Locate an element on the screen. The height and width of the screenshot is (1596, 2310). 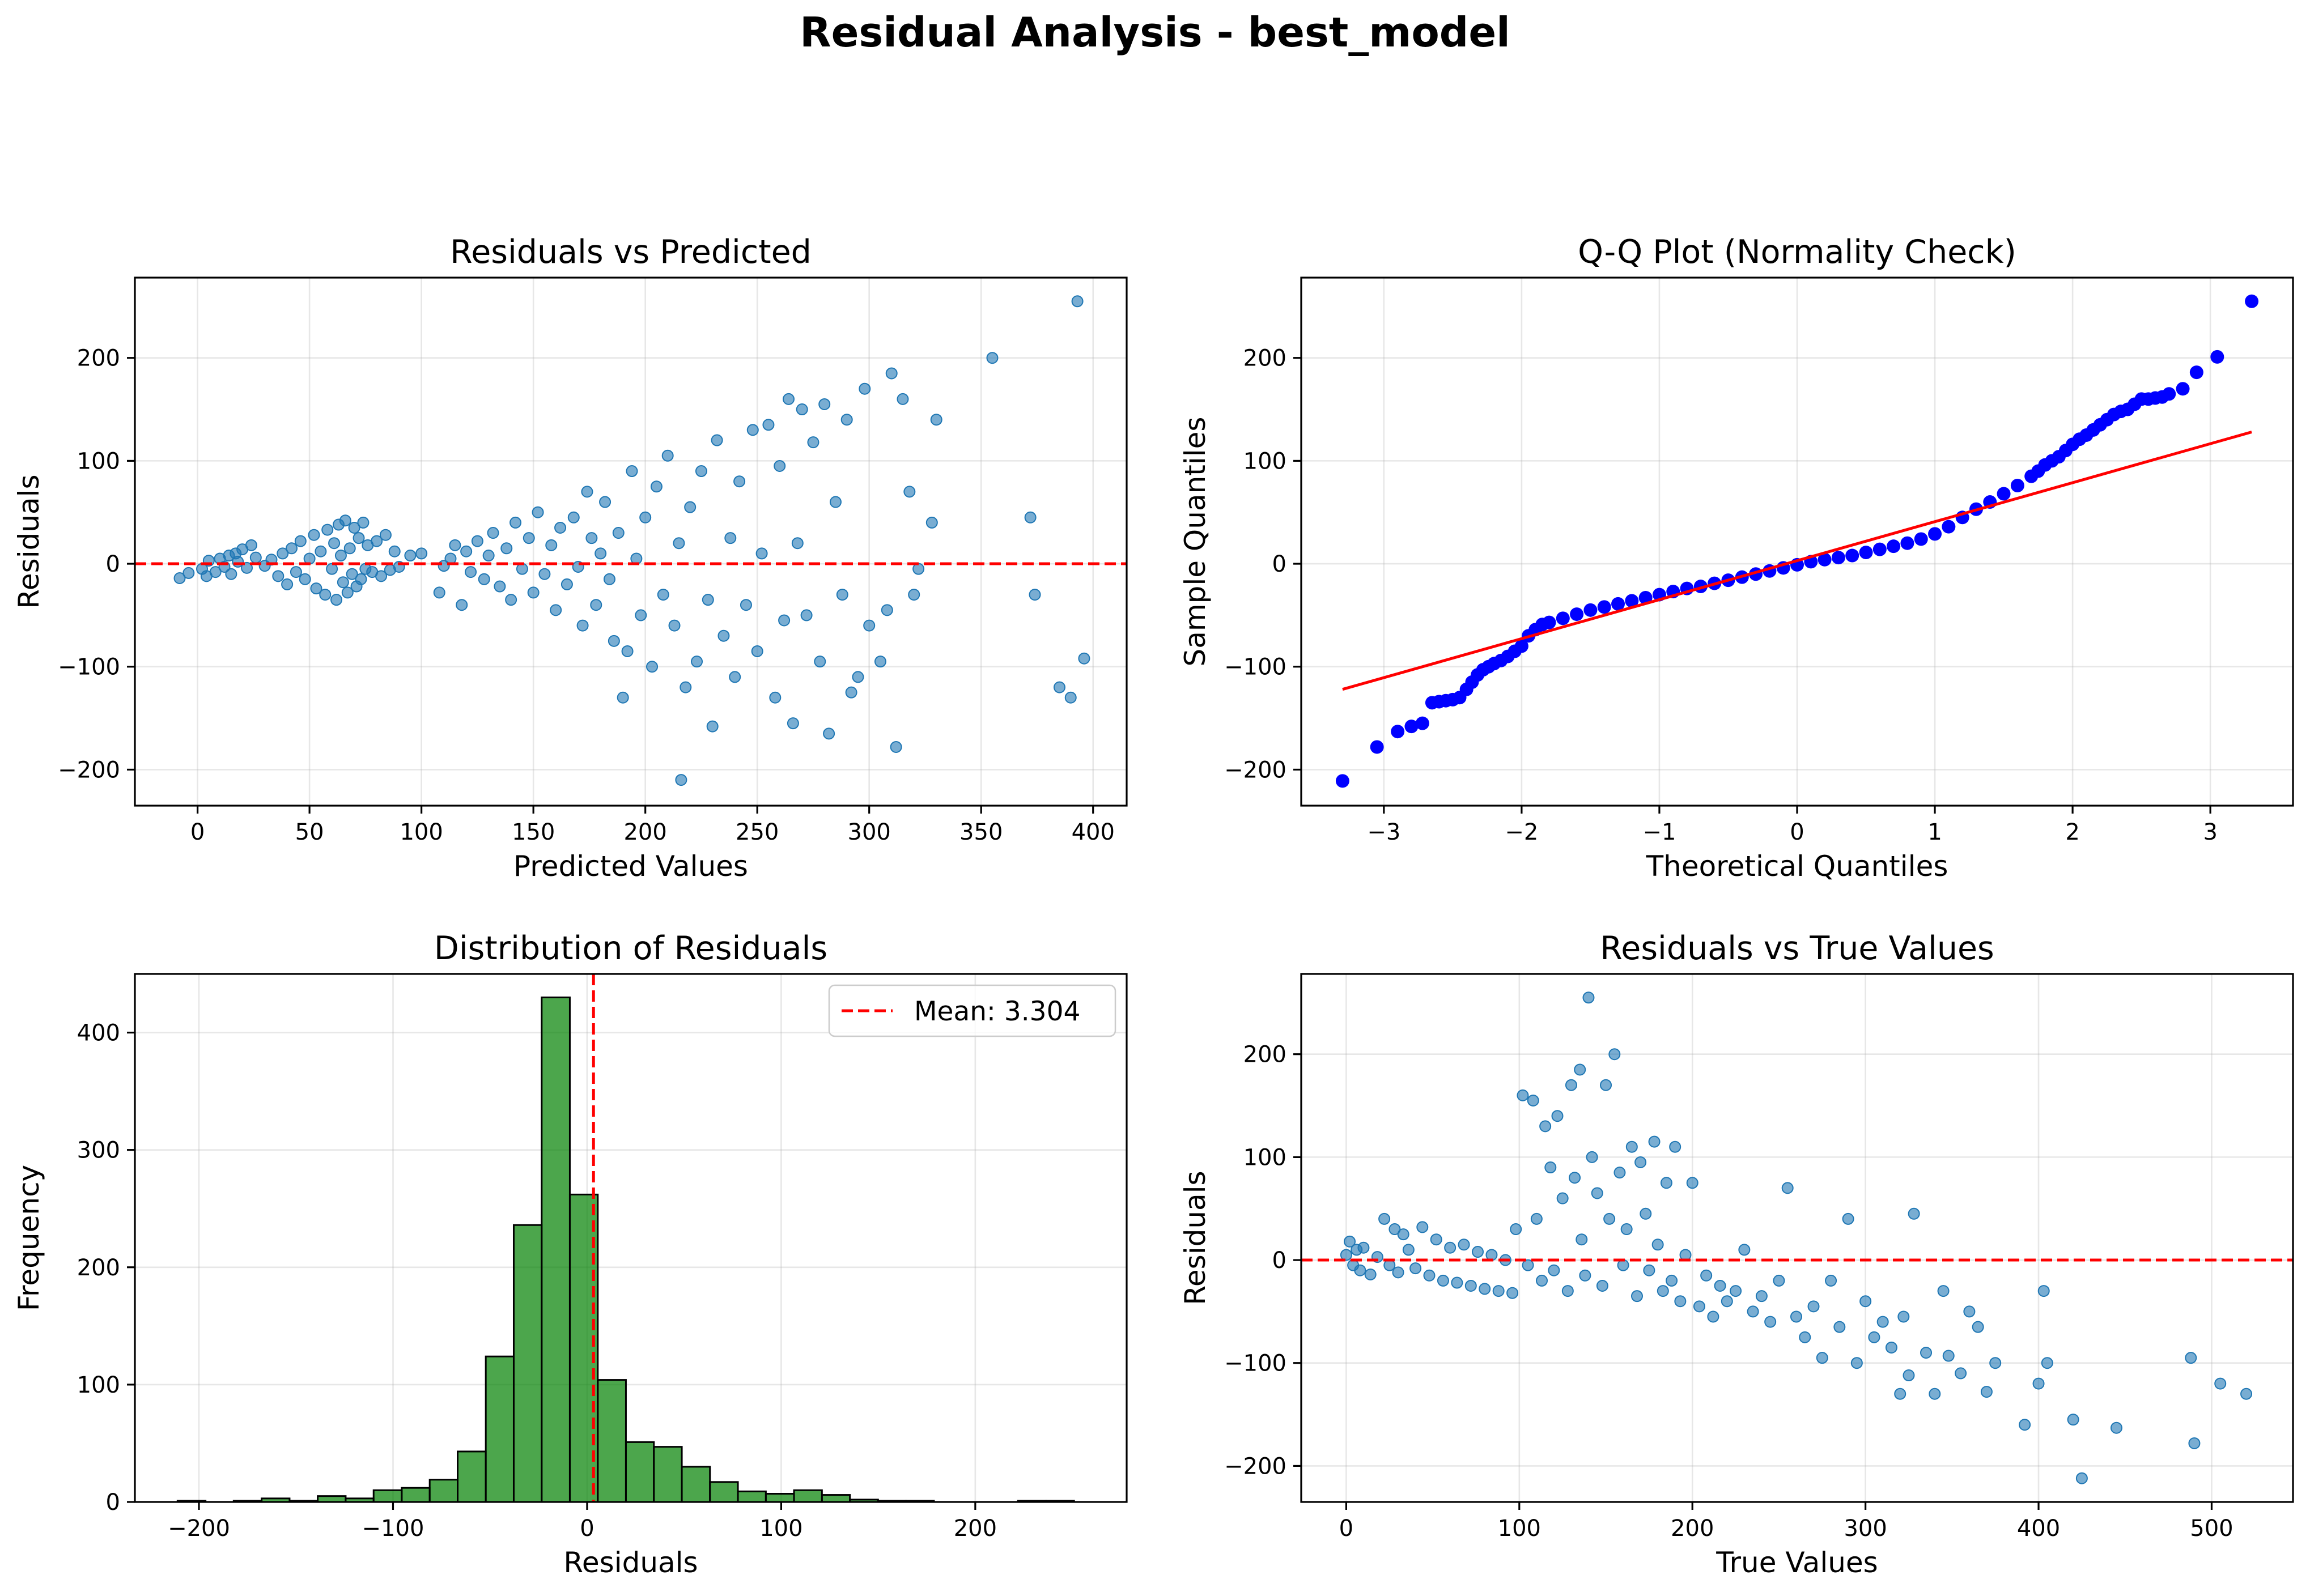
residual-histogram-xtick-label: 0 is located at coordinates (587, 1529).